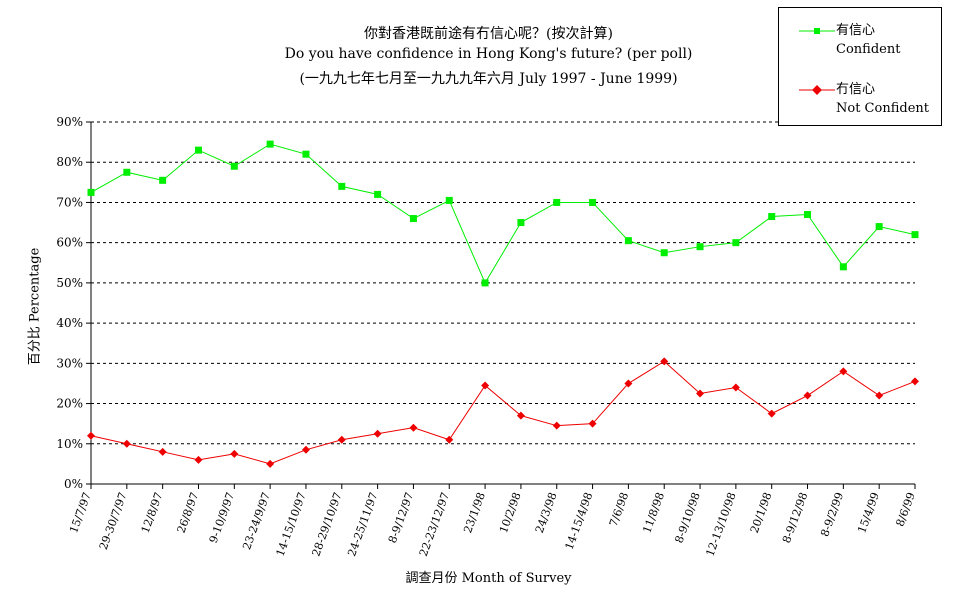 The height and width of the screenshot is (600, 977). What do you see at coordinates (69, 323) in the screenshot?
I see `y-tick-label: 40%` at bounding box center [69, 323].